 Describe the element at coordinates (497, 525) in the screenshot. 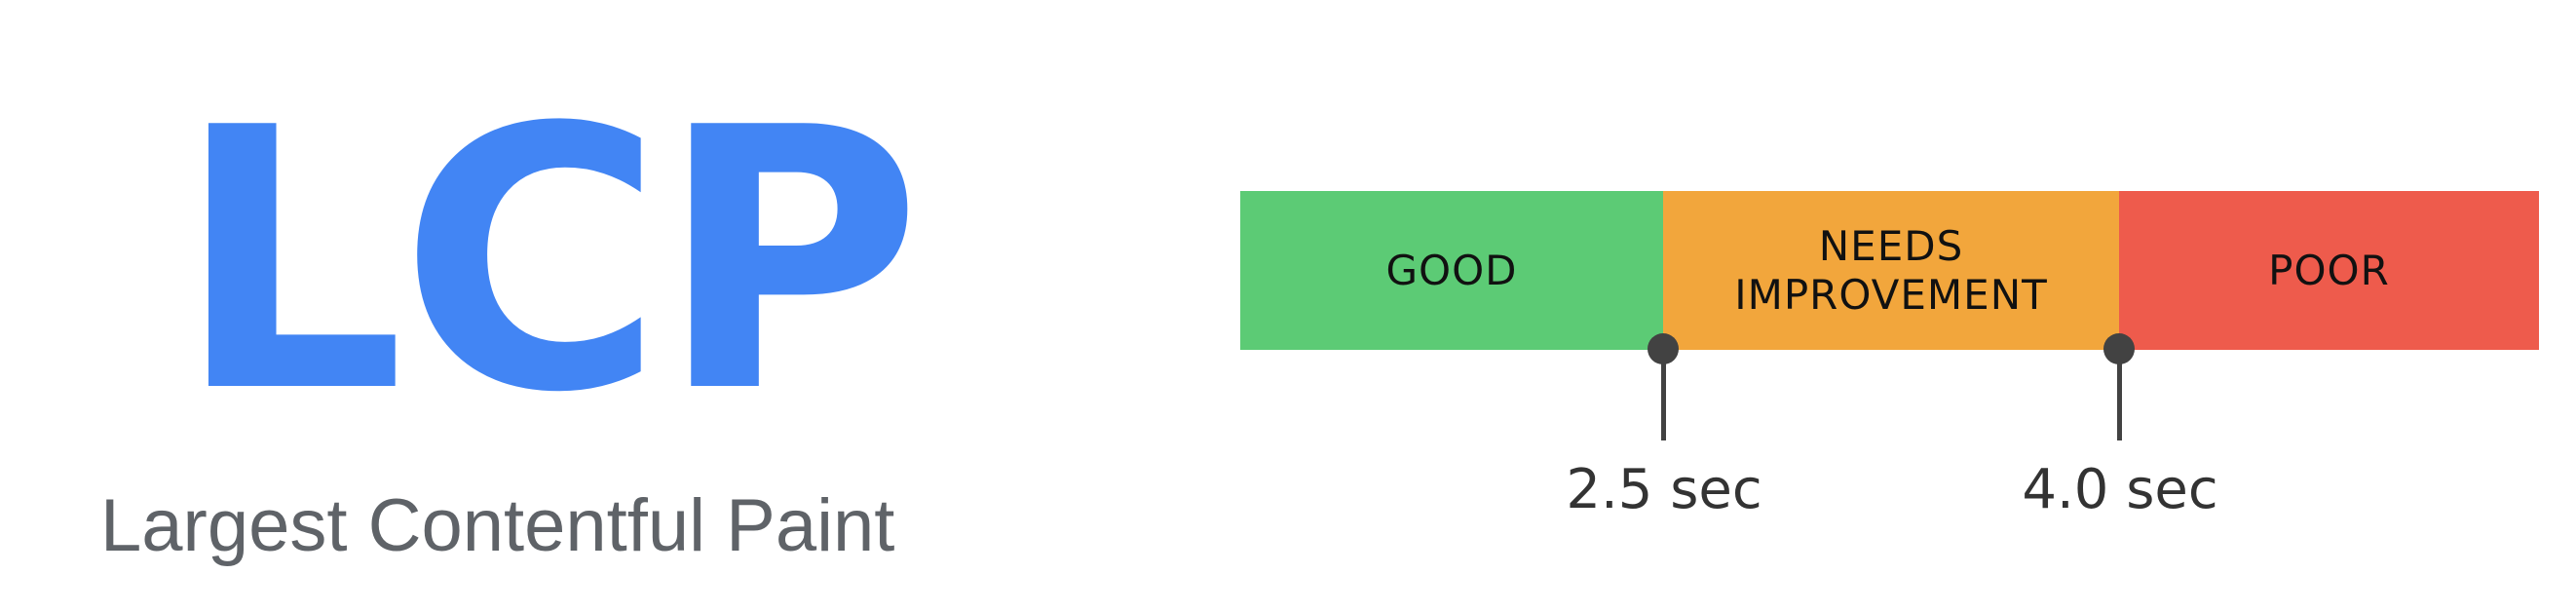

I see `metric-full-name: Largest Contentful Paint` at that location.